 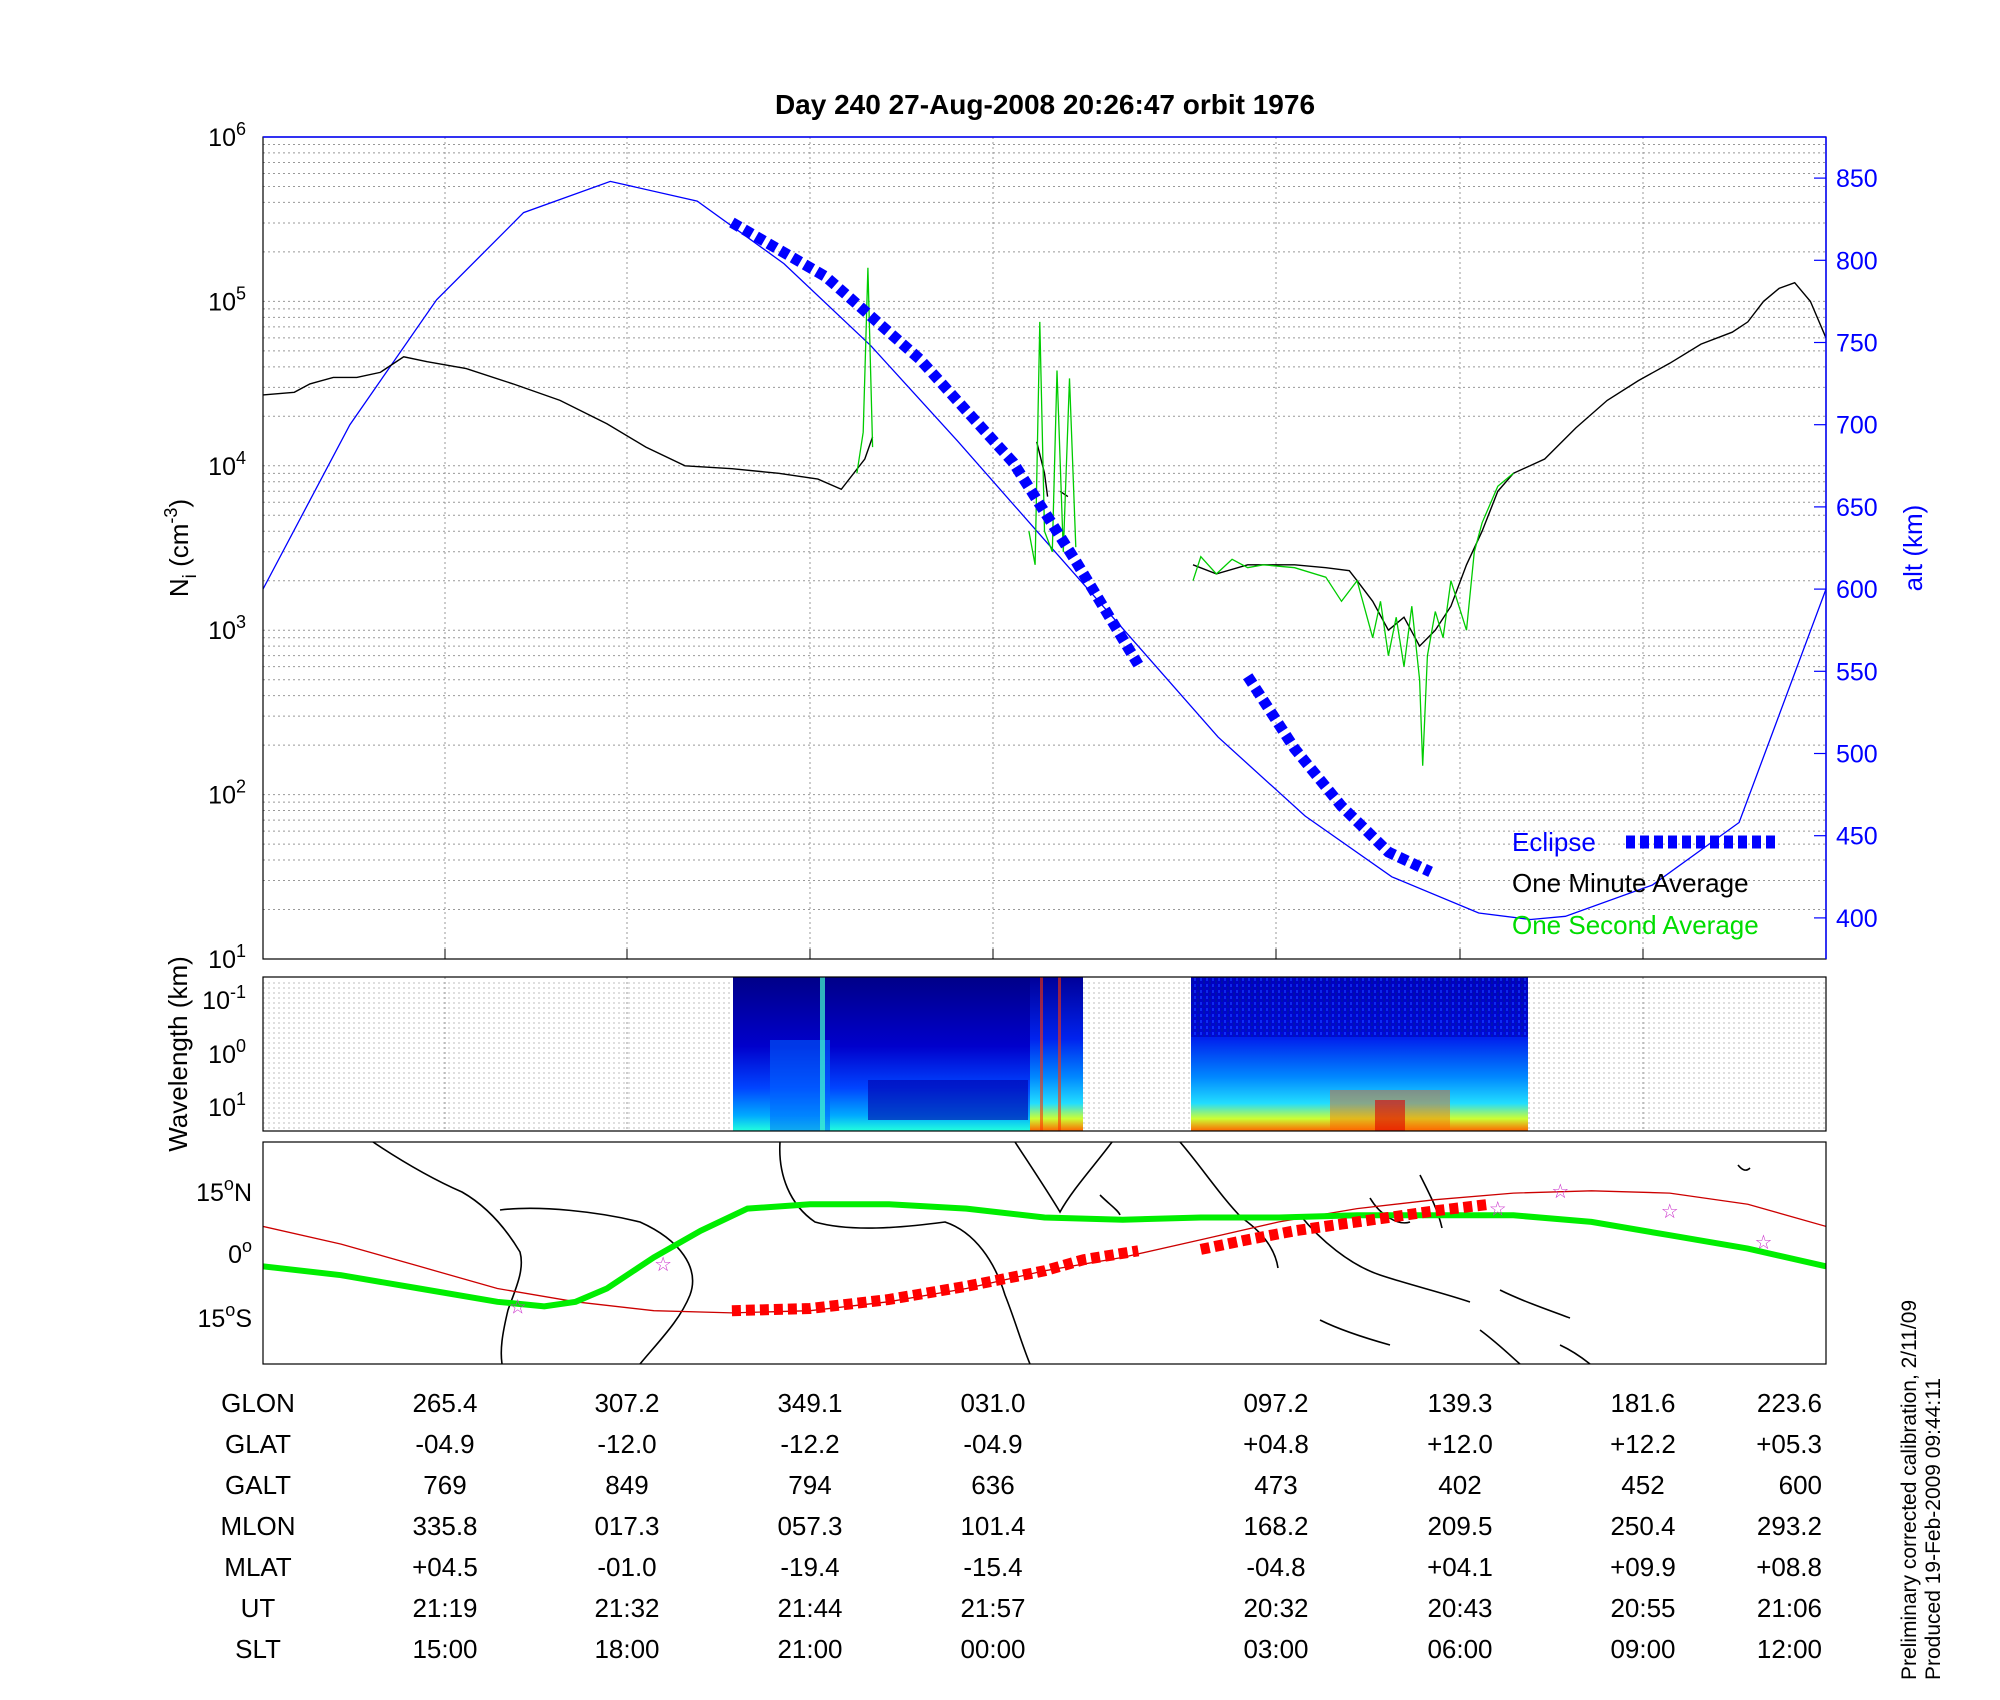 I want to click on table-cell: -15.4, so click(x=992, y=1567).